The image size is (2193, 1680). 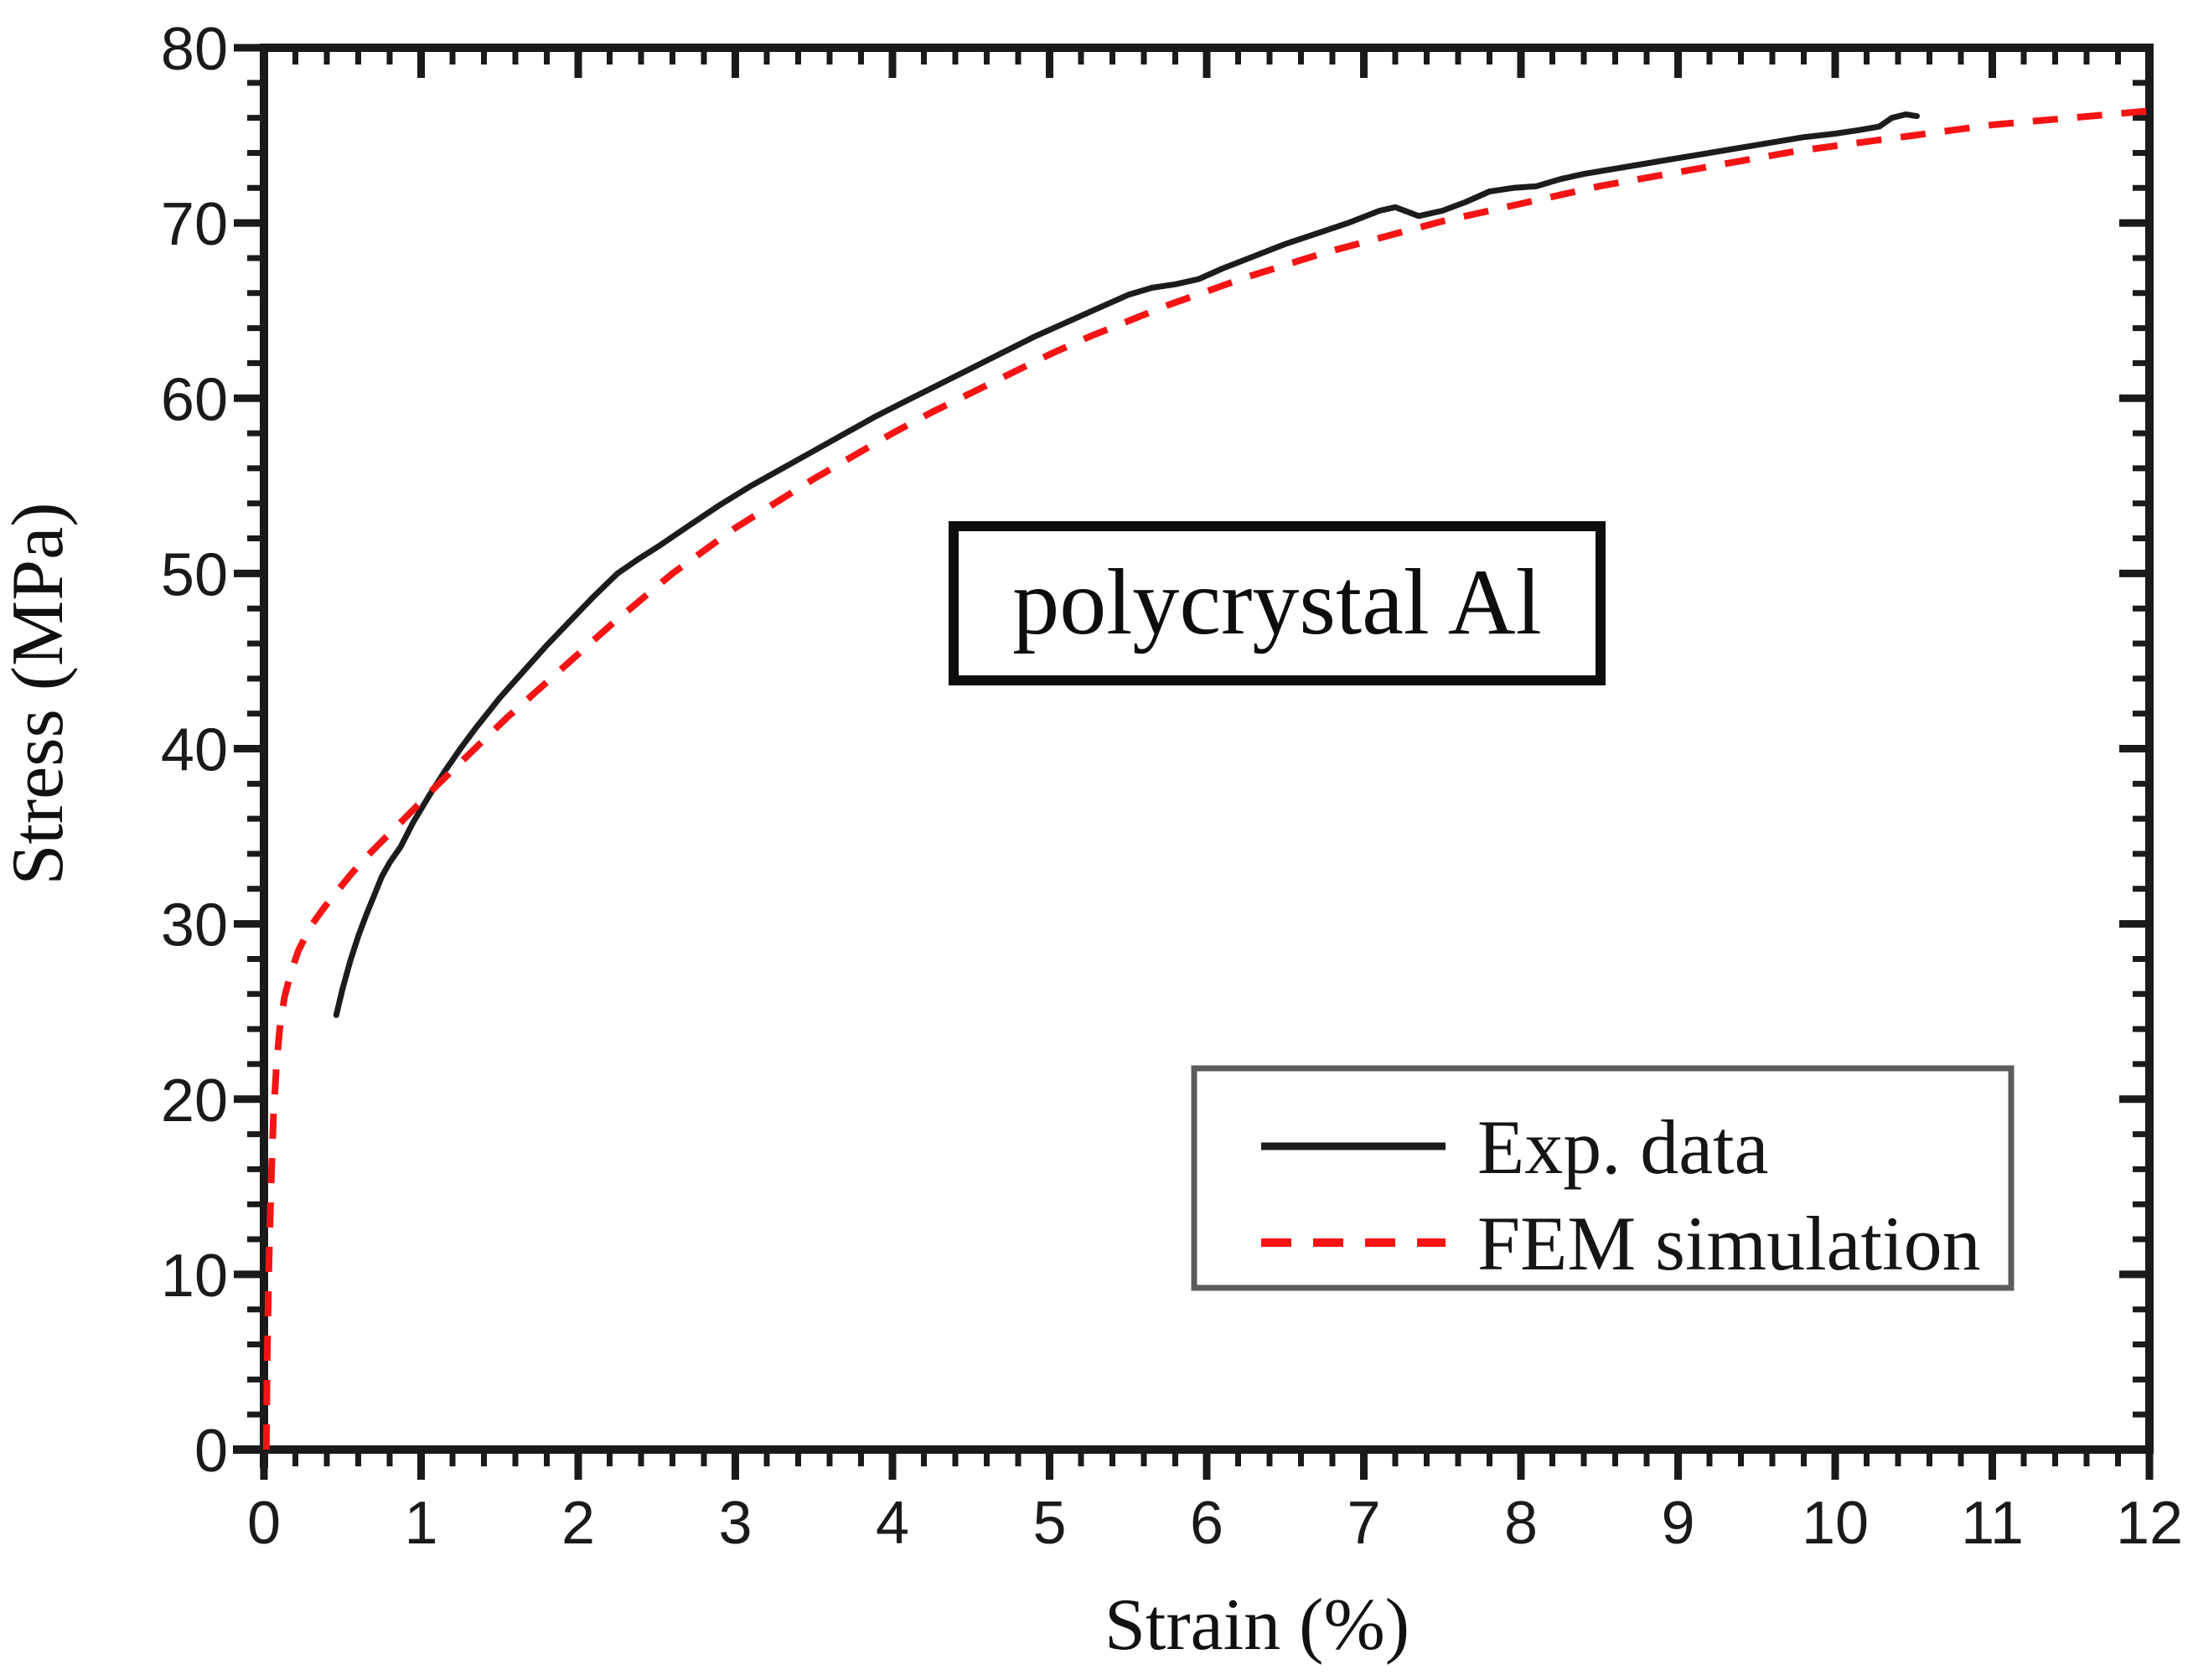 What do you see at coordinates (195, 224) in the screenshot?
I see `y-tick-label: 70` at bounding box center [195, 224].